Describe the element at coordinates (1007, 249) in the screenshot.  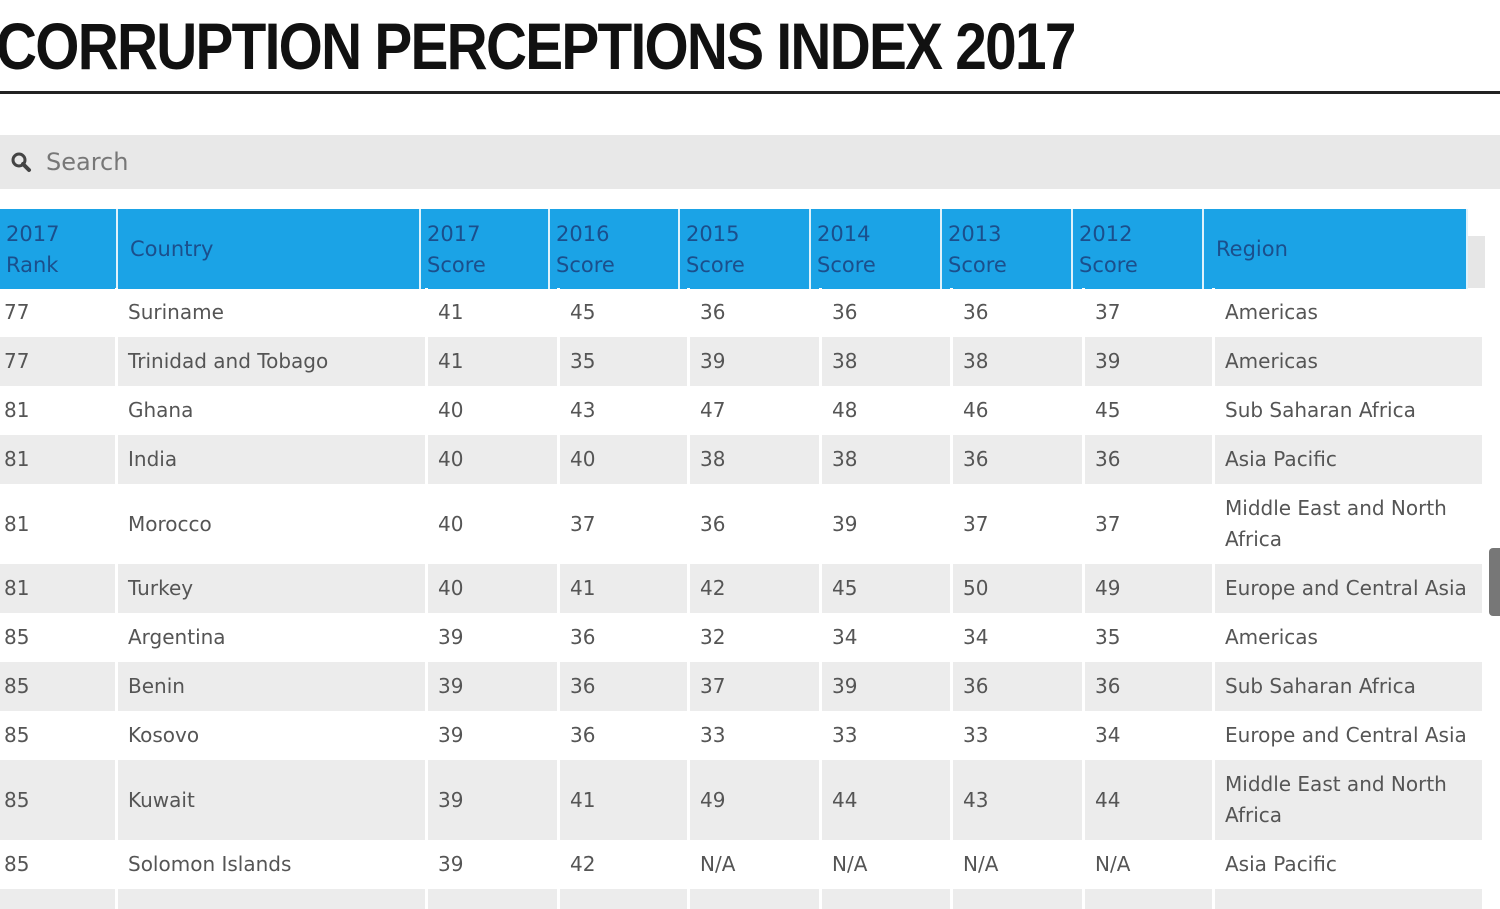
I see `column-header: 2013 Score` at that location.